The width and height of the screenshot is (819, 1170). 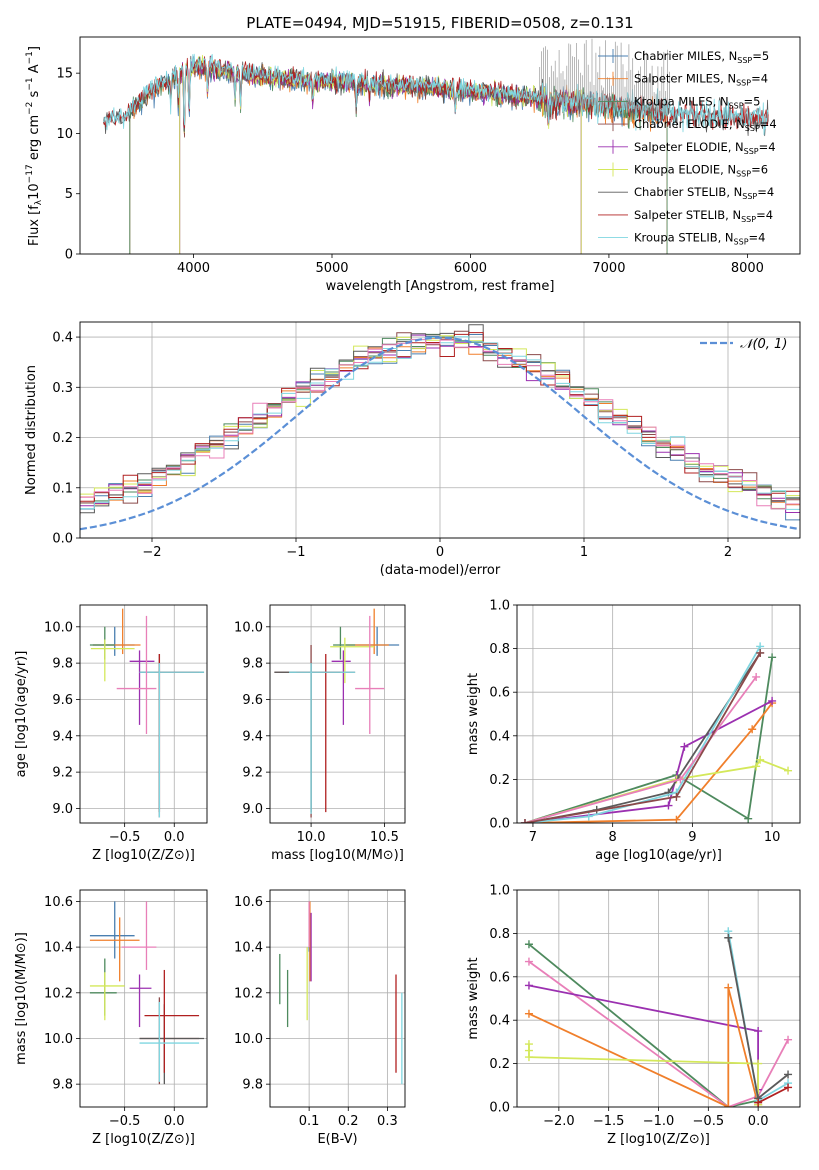 I want to click on y-tick-label: 0.1, so click(x=62, y=488).